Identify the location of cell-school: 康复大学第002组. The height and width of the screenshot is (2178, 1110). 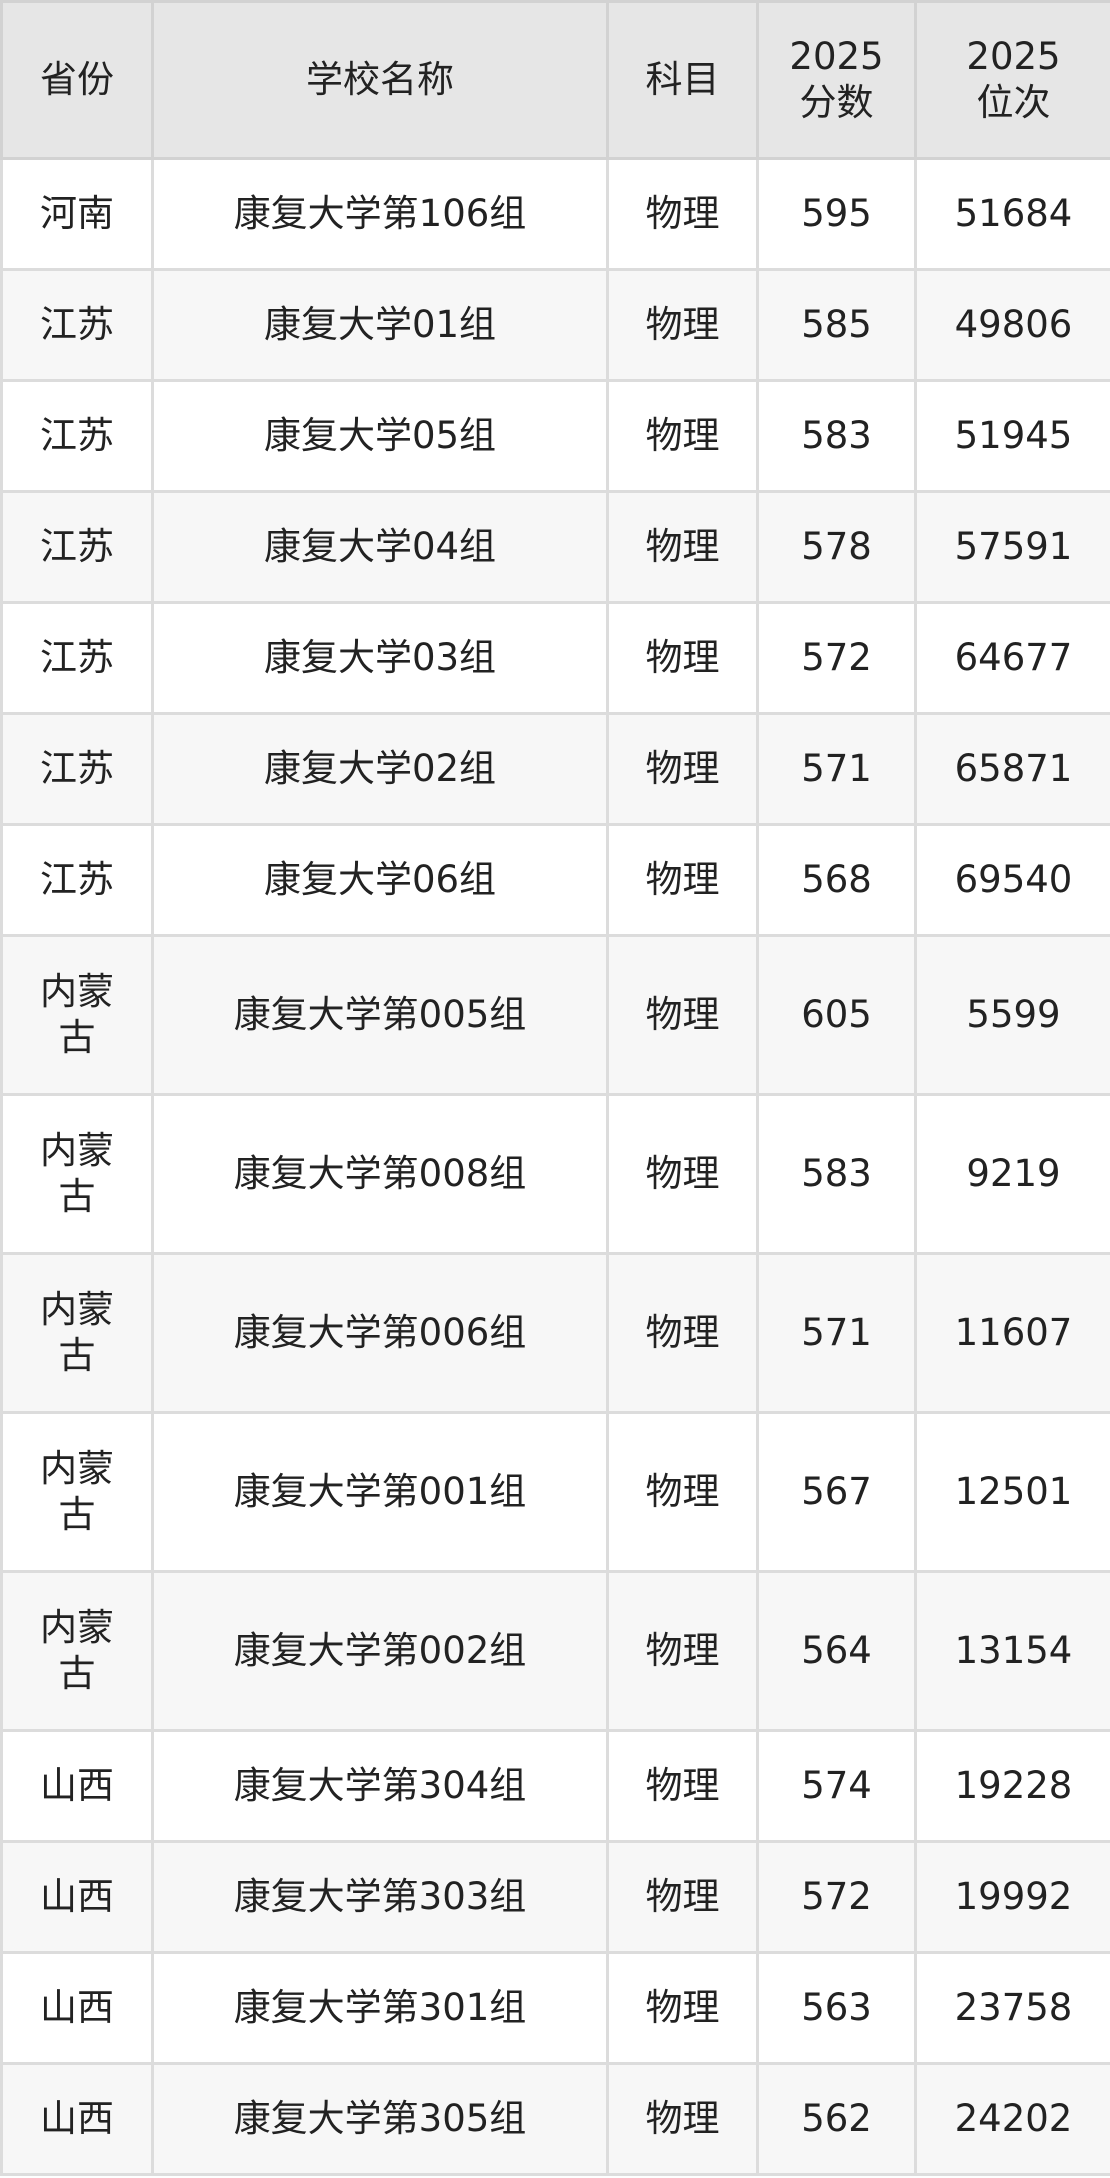
(380, 1651).